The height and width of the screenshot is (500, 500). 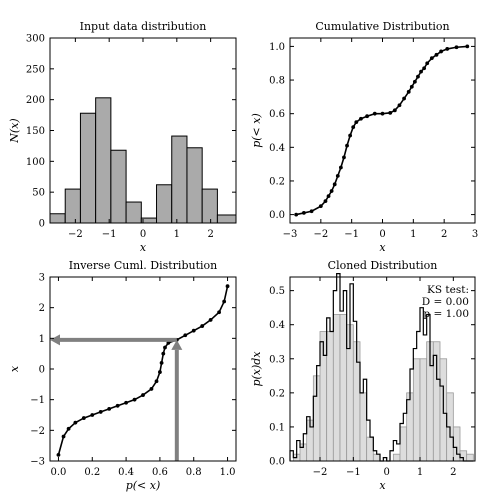 I want to click on y-axis-label: p(< x), so click(x=256, y=130).